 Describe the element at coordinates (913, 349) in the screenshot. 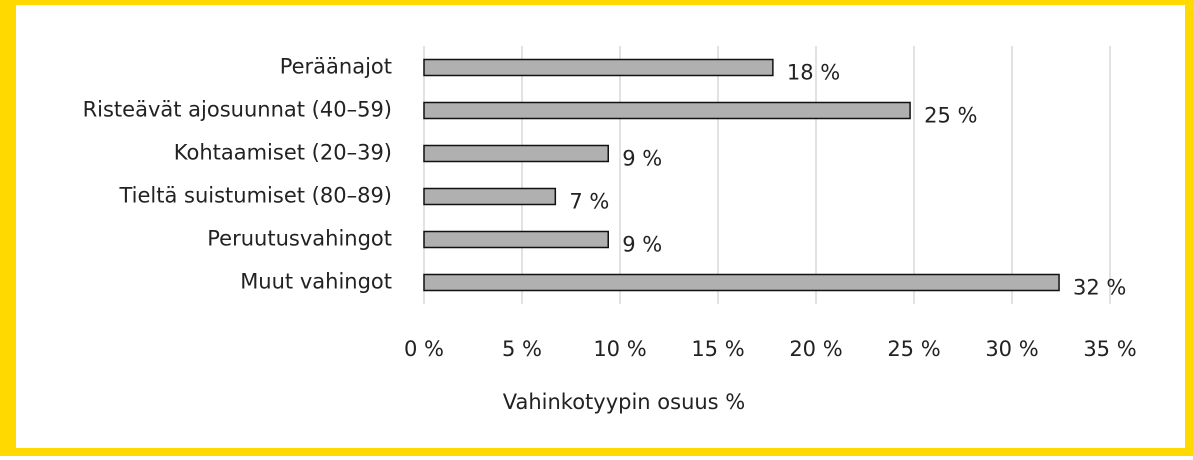

I see `x-tick-label: 25 %` at that location.